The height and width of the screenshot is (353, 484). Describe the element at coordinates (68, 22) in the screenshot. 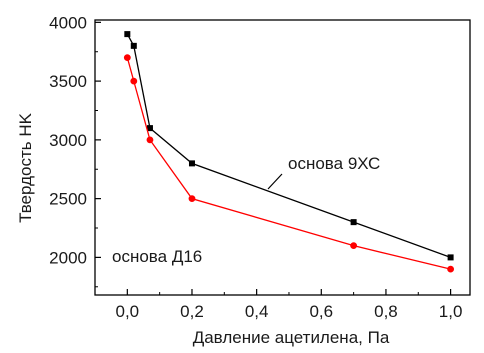

I see `y-tick-label: 4000` at that location.